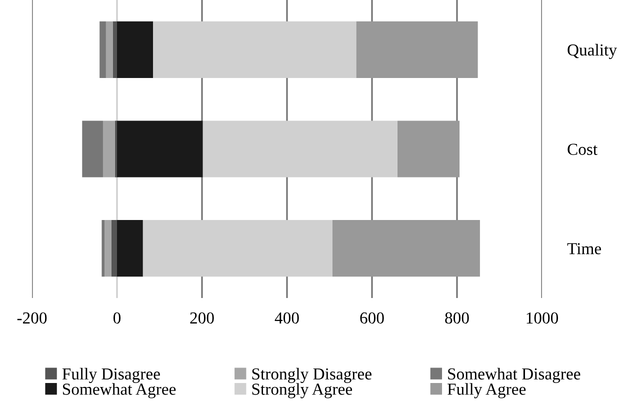 Image resolution: width=626 pixels, height=412 pixels. I want to click on legend-label: Fully Agree, so click(487, 390).